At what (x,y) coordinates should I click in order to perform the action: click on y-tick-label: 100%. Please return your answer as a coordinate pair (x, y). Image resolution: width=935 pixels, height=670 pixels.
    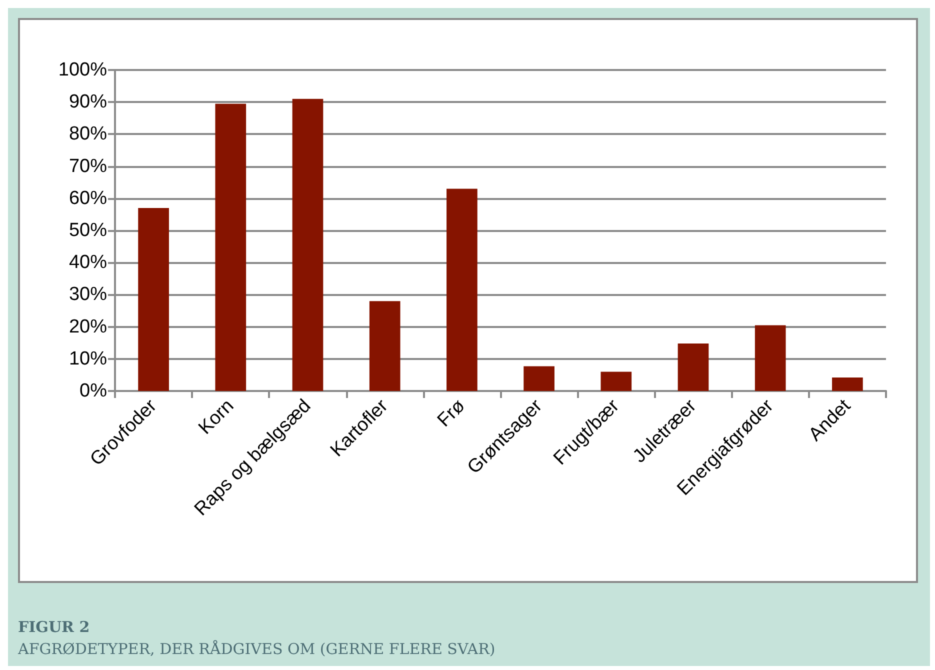
    Looking at the image, I should click on (83, 70).